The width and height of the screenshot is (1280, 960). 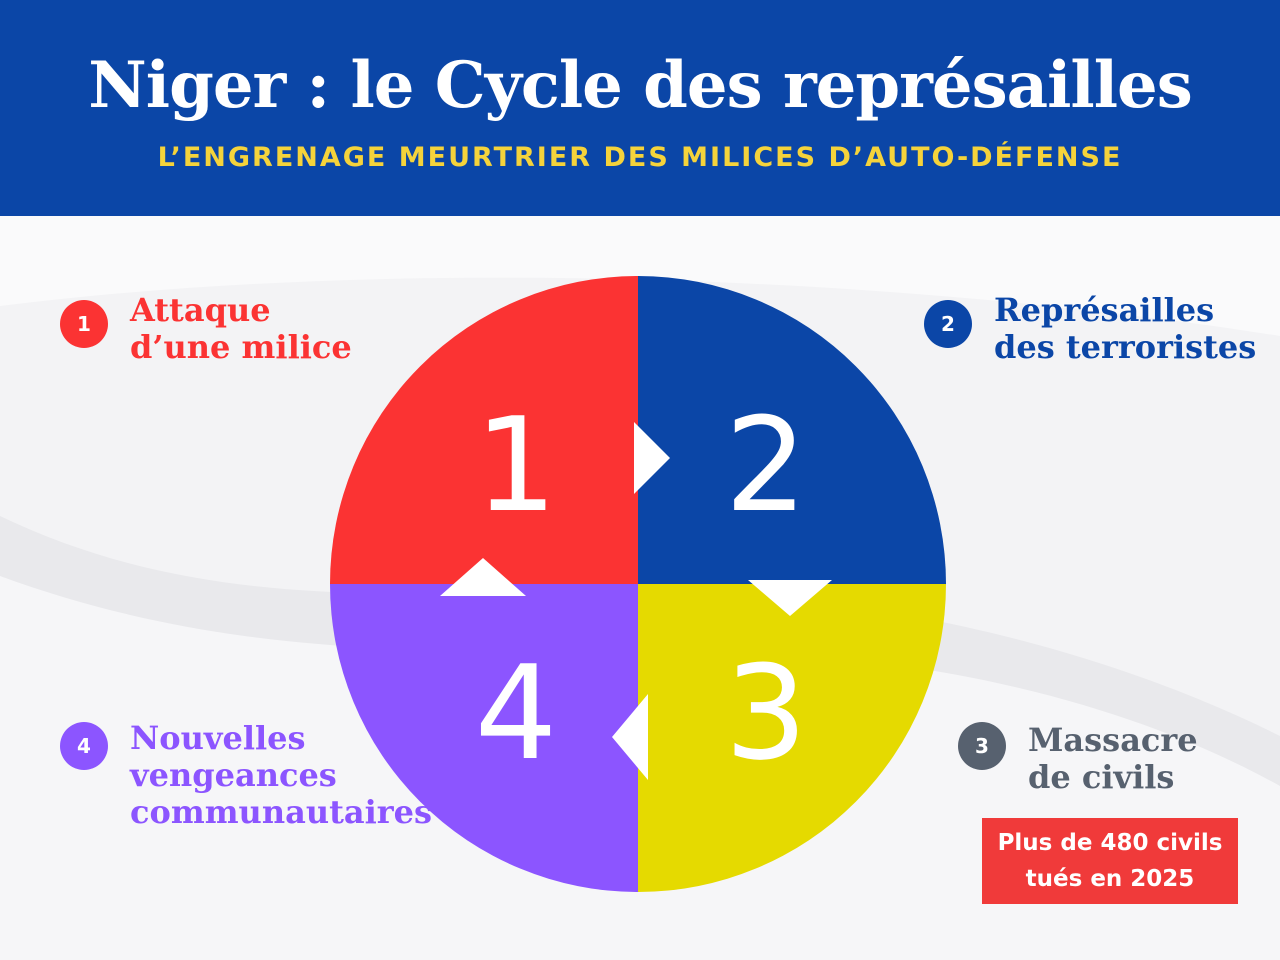 What do you see at coordinates (84, 324) in the screenshot?
I see `step-1-badge: 1` at bounding box center [84, 324].